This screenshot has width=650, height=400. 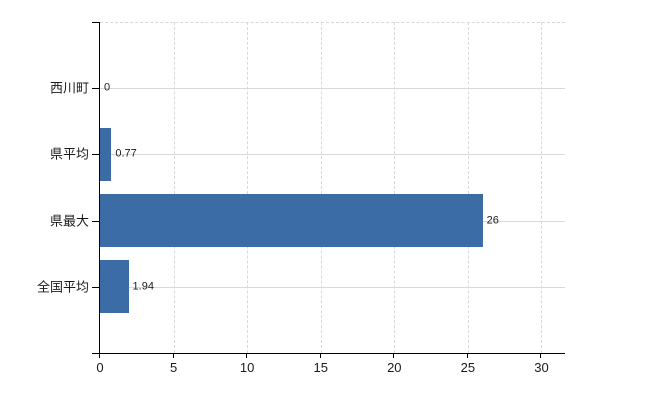 What do you see at coordinates (107, 87) in the screenshot?
I see `bar-value-label: 0` at bounding box center [107, 87].